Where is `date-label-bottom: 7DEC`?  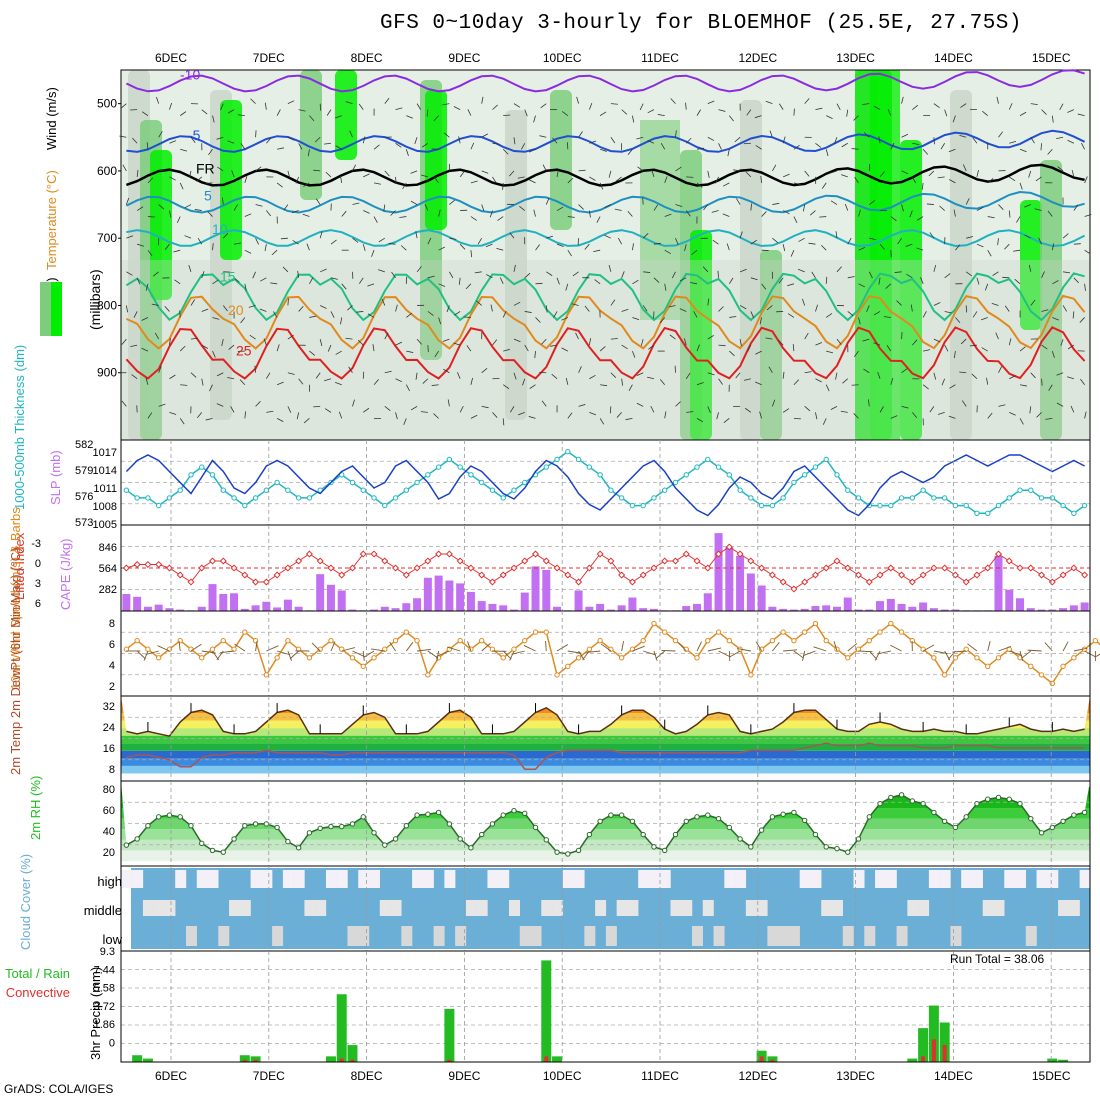 date-label-bottom: 7DEC is located at coordinates (269, 1076).